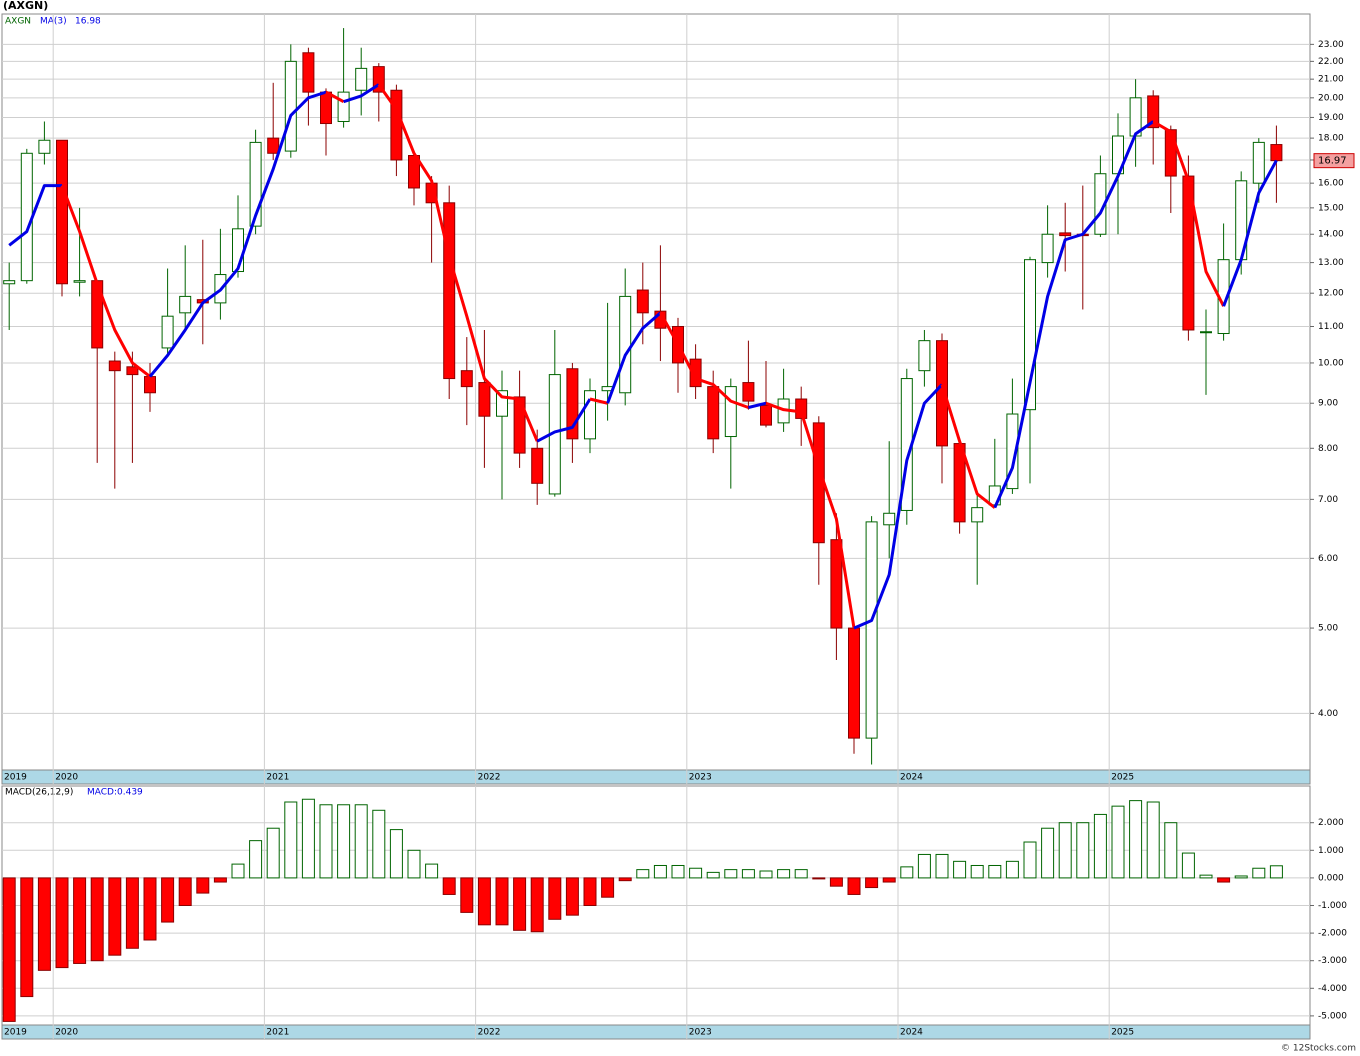 Image resolution: width=1360 pixels, height=1056 pixels. Describe the element at coordinates (700, 778) in the screenshot. I see `x-tick-label: 2023` at that location.